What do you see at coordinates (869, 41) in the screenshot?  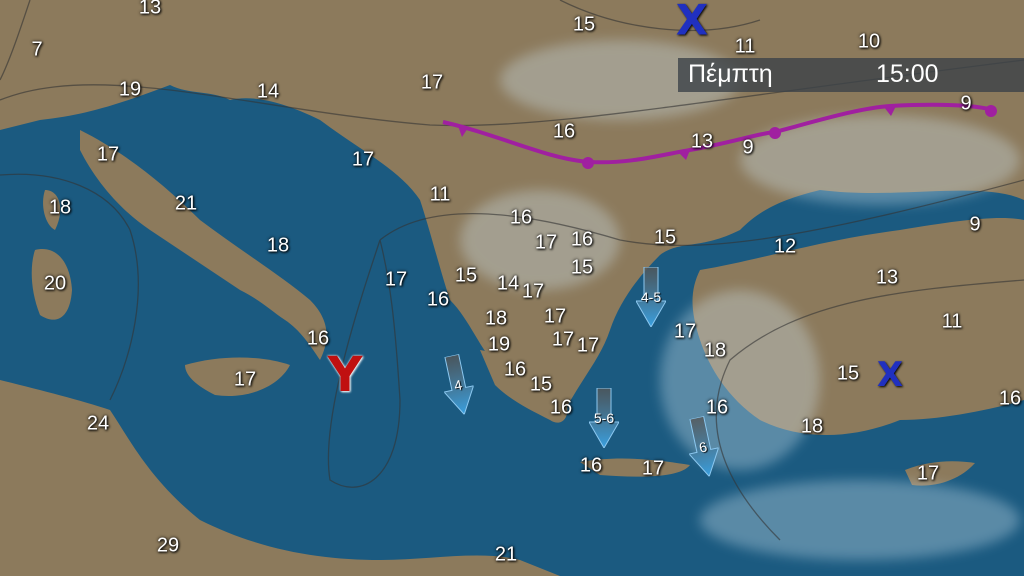 I see `temperature-label: 10` at bounding box center [869, 41].